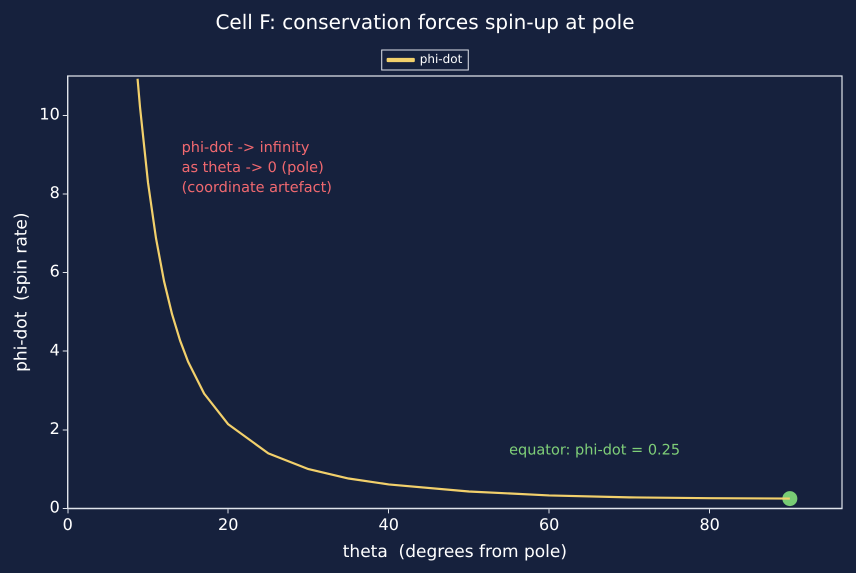  What do you see at coordinates (55, 507) in the screenshot?
I see `y-tick-label: 0` at bounding box center [55, 507].